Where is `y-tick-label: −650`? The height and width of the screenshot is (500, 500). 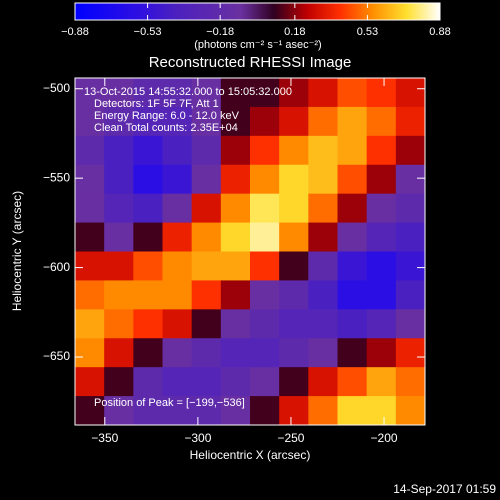
y-tick-label: −650 is located at coordinates (56, 356).